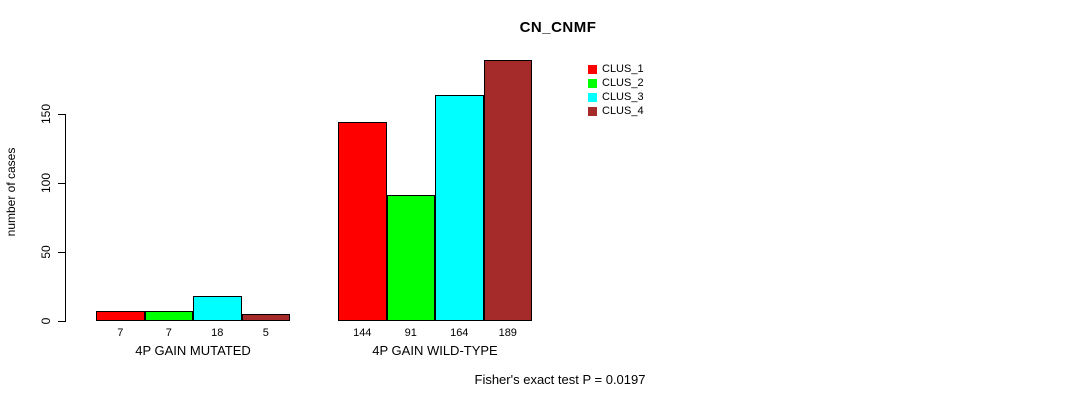 This screenshot has height=400, width=1090. I want to click on fisher-test-annotation: Fisher's exact test P = 0.0197, so click(560, 379).